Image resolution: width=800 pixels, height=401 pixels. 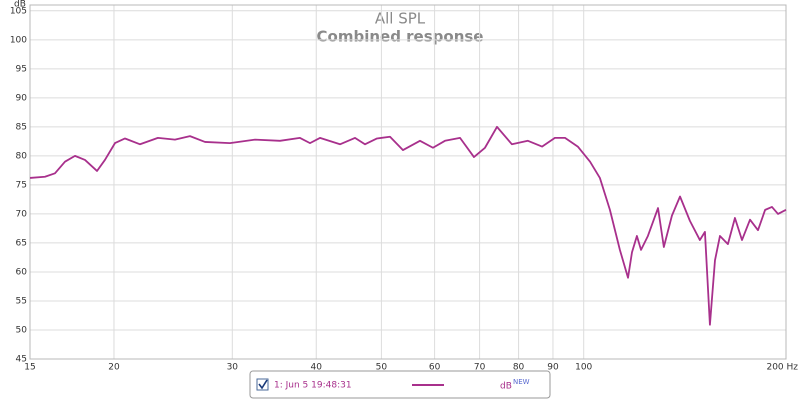 What do you see at coordinates (22, 330) in the screenshot?
I see `y-tick-label: 50` at bounding box center [22, 330].